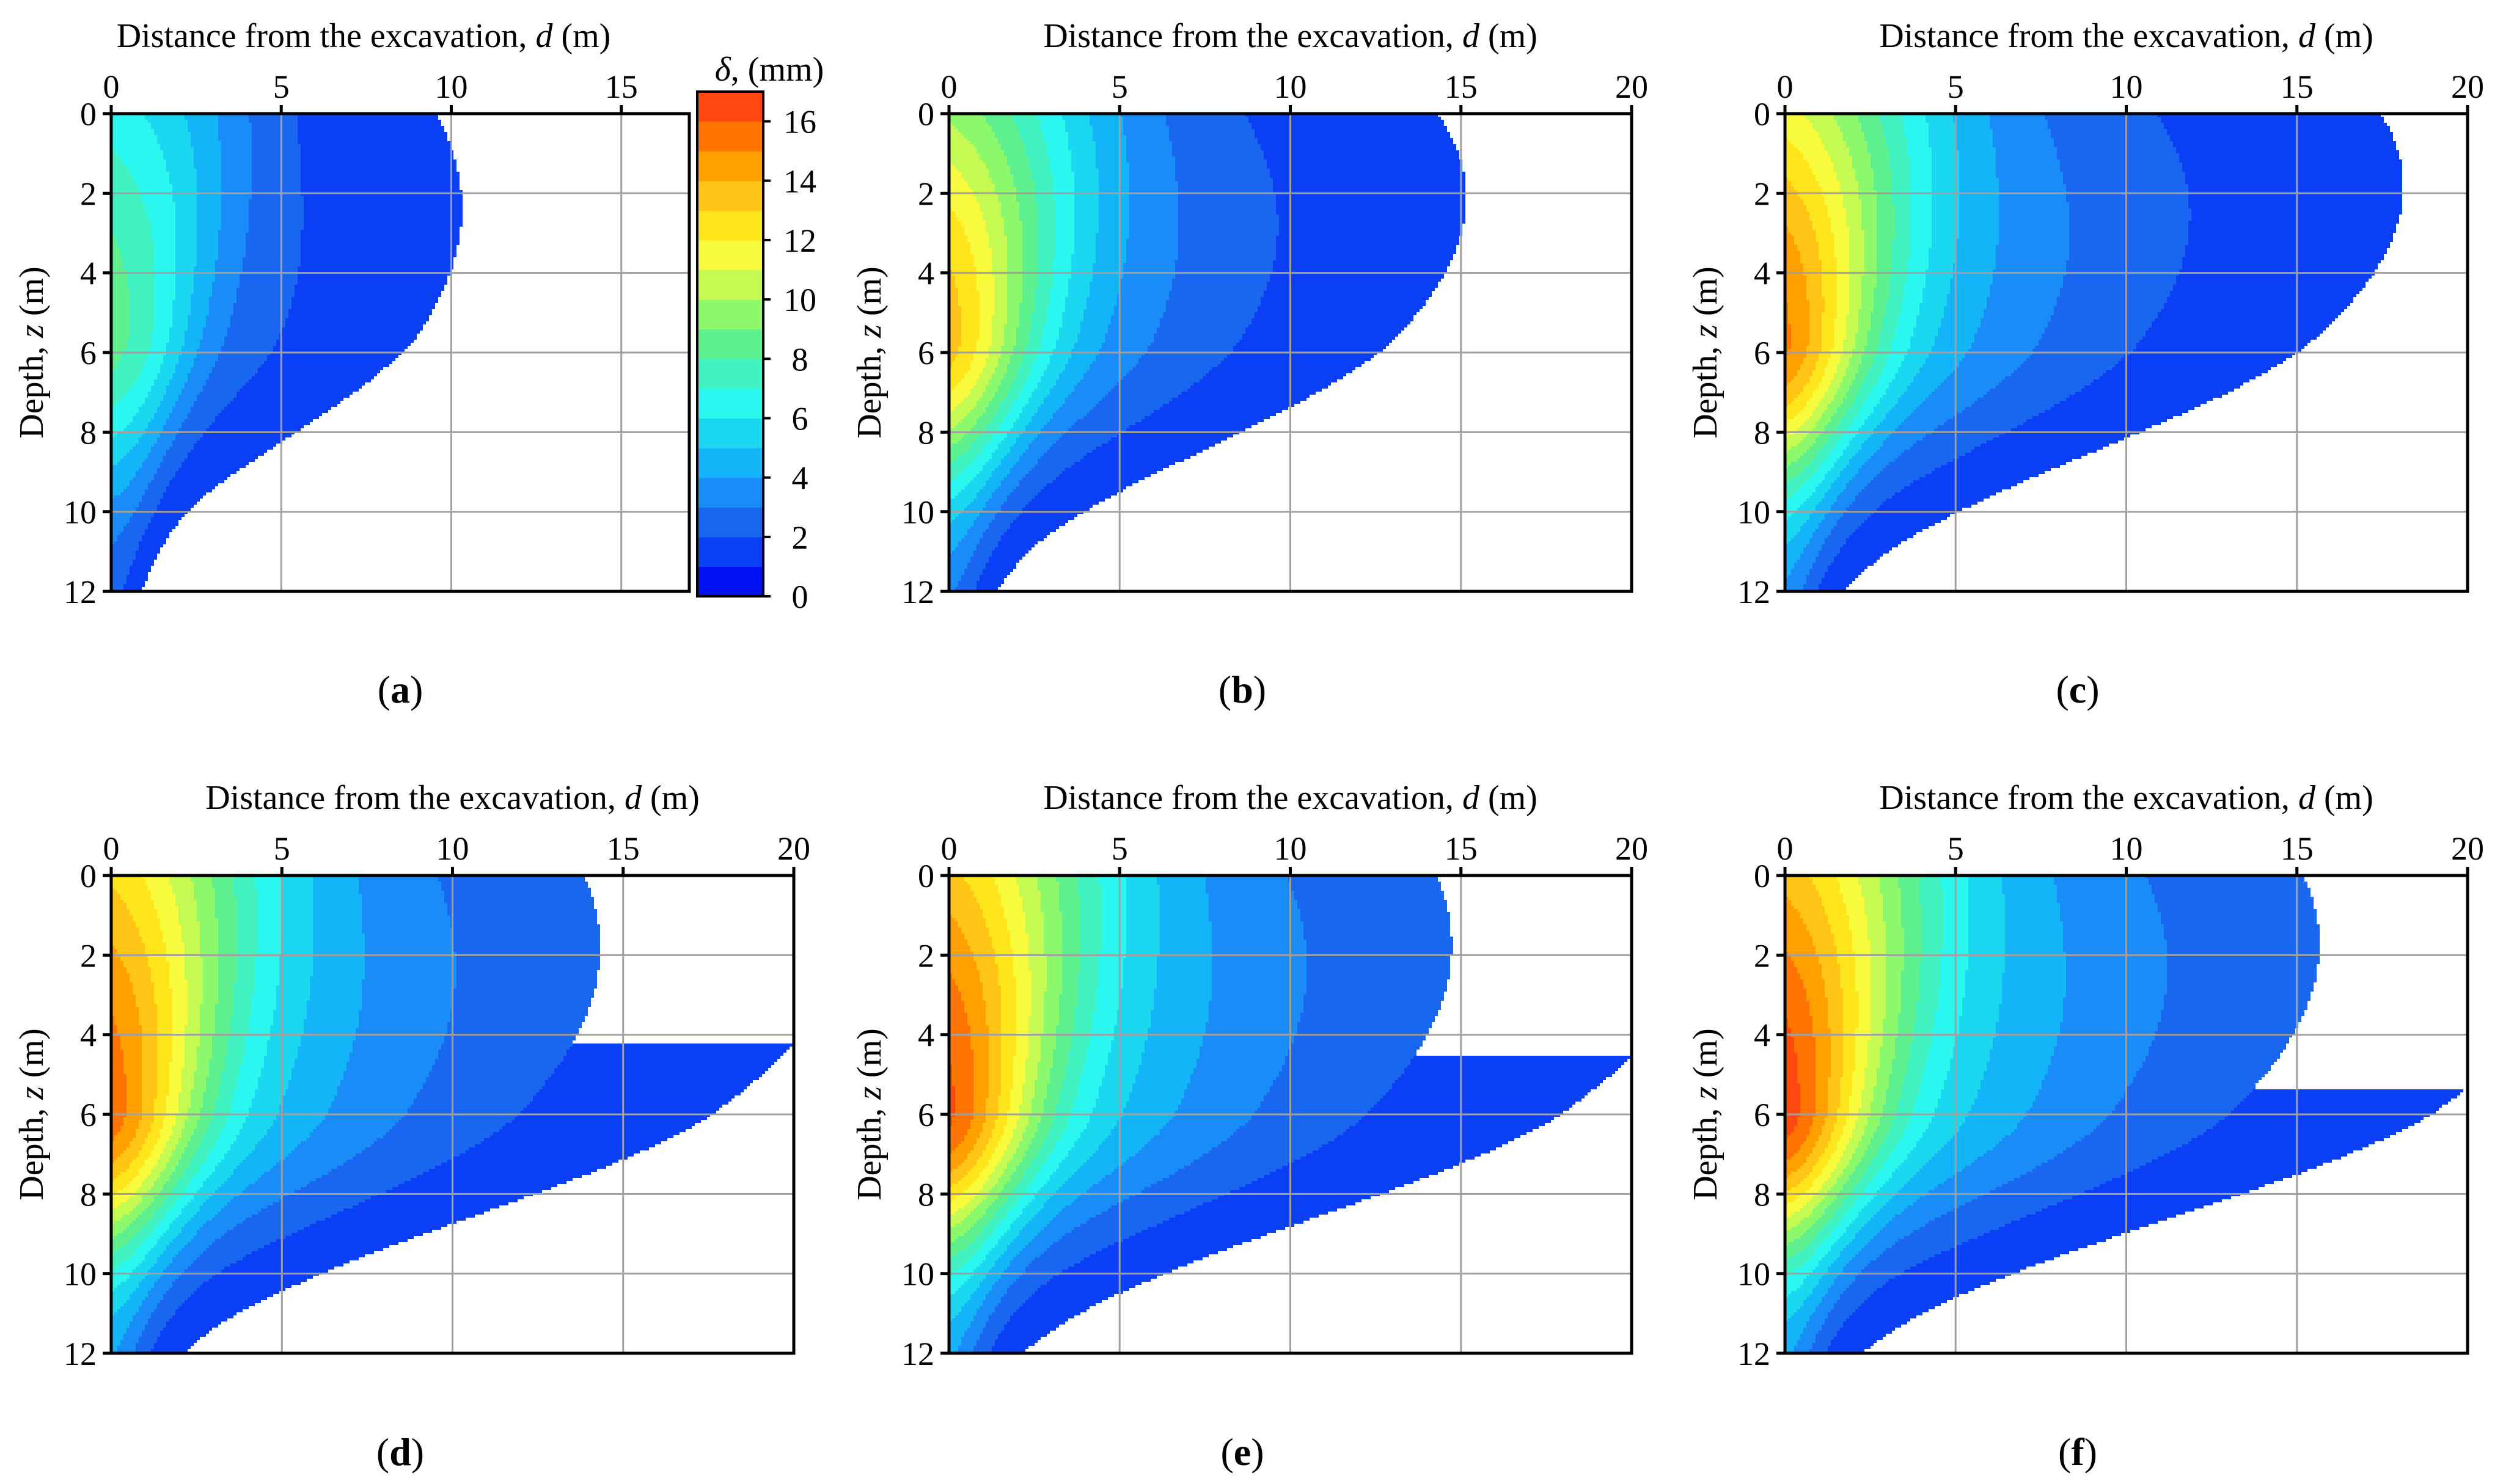  What do you see at coordinates (870, 295) in the screenshot?
I see `y-axis-label-unit: (m)` at bounding box center [870, 295].